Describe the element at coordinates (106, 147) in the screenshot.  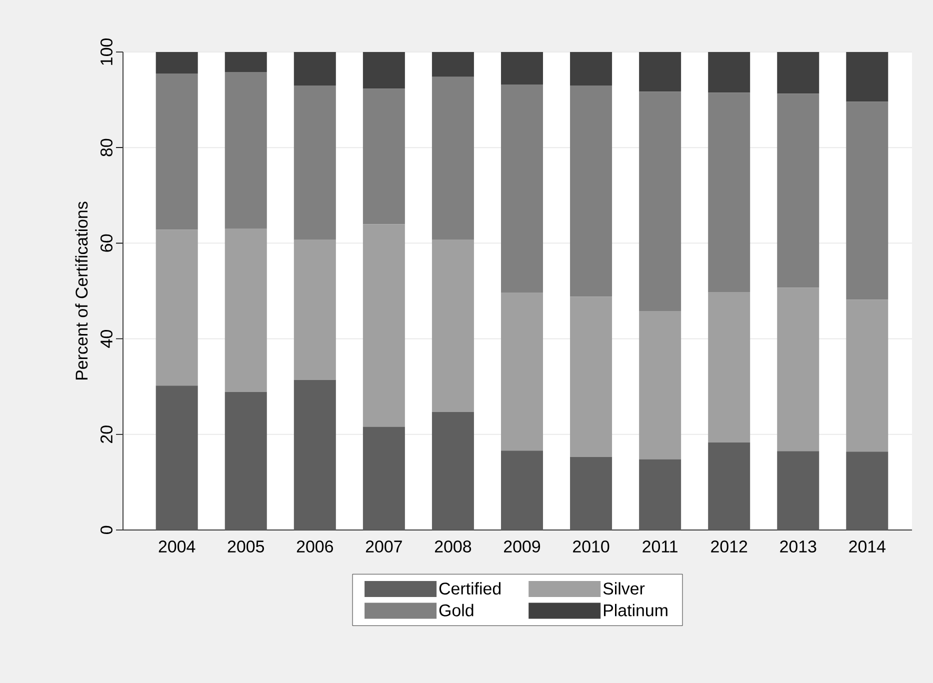
I see `y-tick-label: 80` at that location.